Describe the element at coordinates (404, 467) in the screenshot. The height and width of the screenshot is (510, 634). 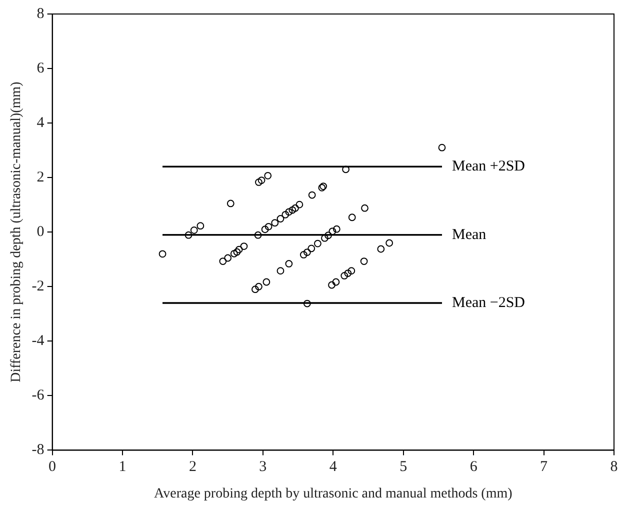
I see `x-tick-label: 5` at that location.